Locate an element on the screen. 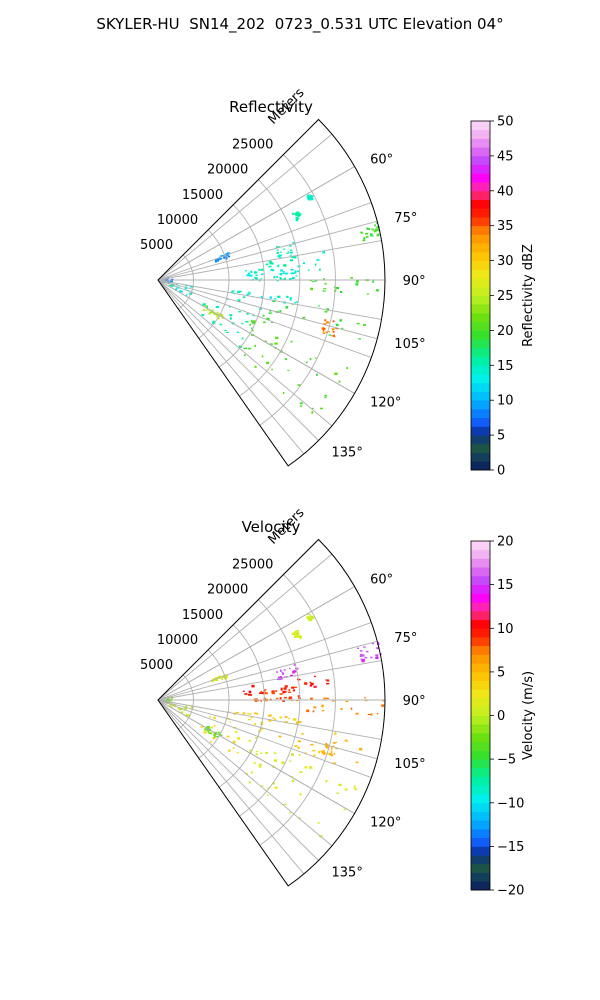 This screenshot has width=600, height=1000. undefined-title: Reflectivity is located at coordinates (271, 107).